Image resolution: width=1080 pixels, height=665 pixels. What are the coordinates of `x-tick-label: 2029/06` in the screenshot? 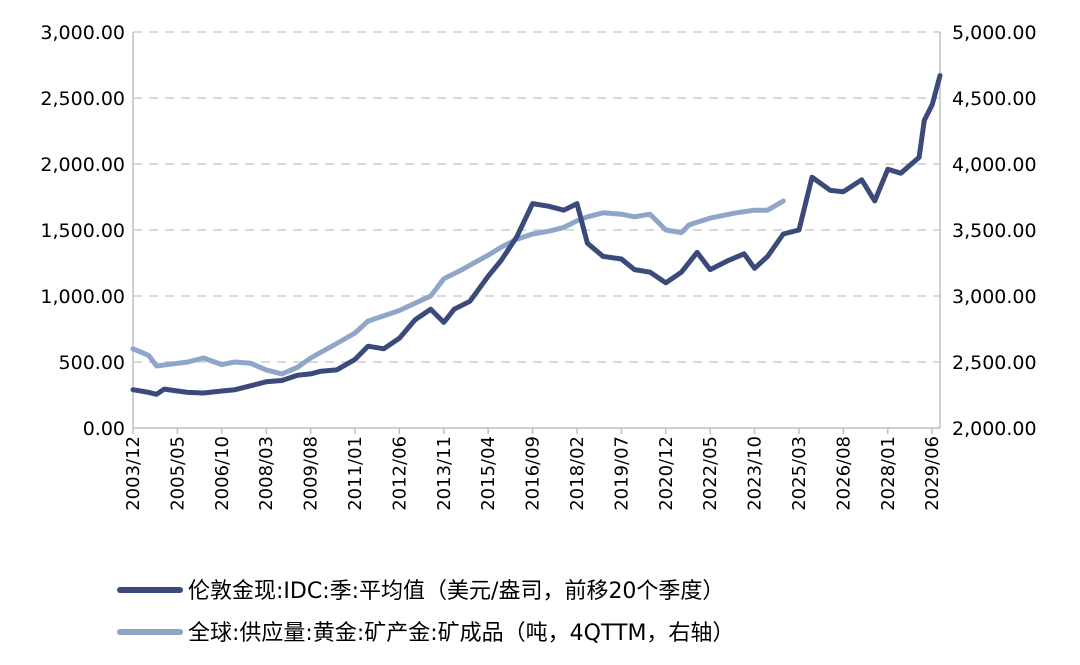 It's located at (932, 473).